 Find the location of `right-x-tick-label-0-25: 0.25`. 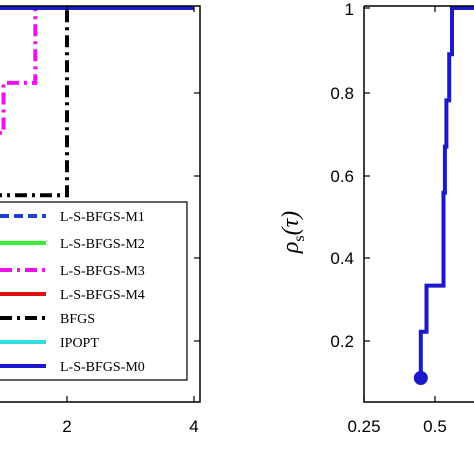

right-x-tick-label-0-25: 0.25 is located at coordinates (363, 426).